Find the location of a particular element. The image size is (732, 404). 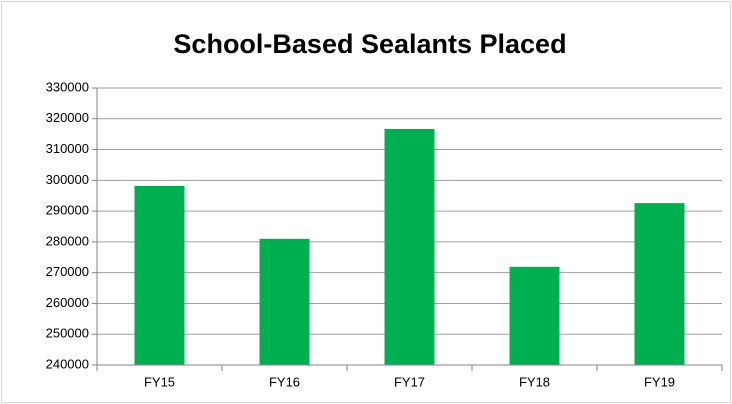

y-tick-label: 310000 is located at coordinates (67, 148).